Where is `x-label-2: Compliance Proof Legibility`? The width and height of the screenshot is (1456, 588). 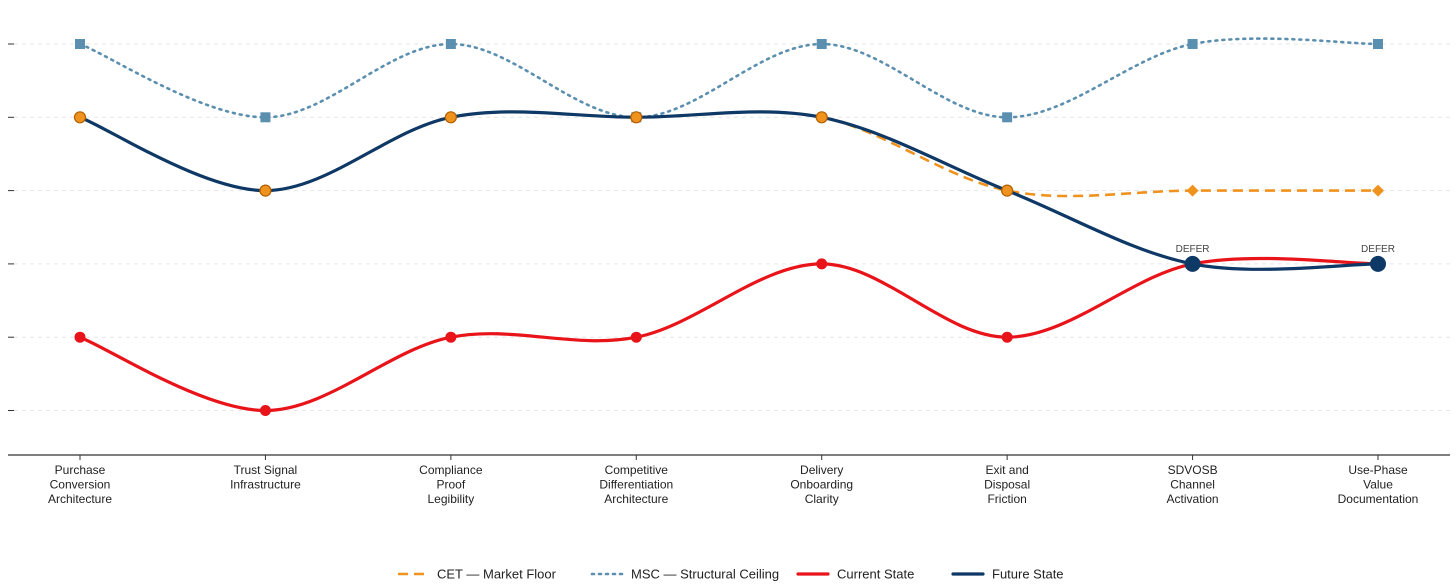 x-label-2: Compliance Proof Legibility is located at coordinates (451, 484).